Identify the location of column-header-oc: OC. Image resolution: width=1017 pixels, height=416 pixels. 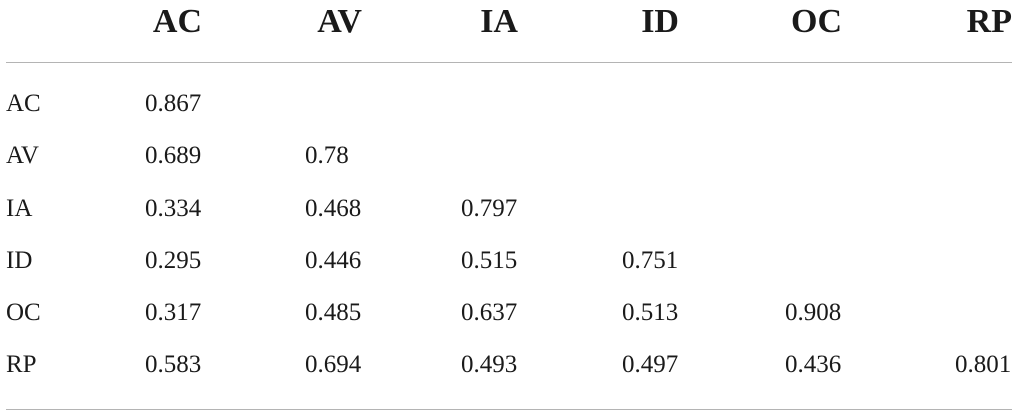
(816, 21).